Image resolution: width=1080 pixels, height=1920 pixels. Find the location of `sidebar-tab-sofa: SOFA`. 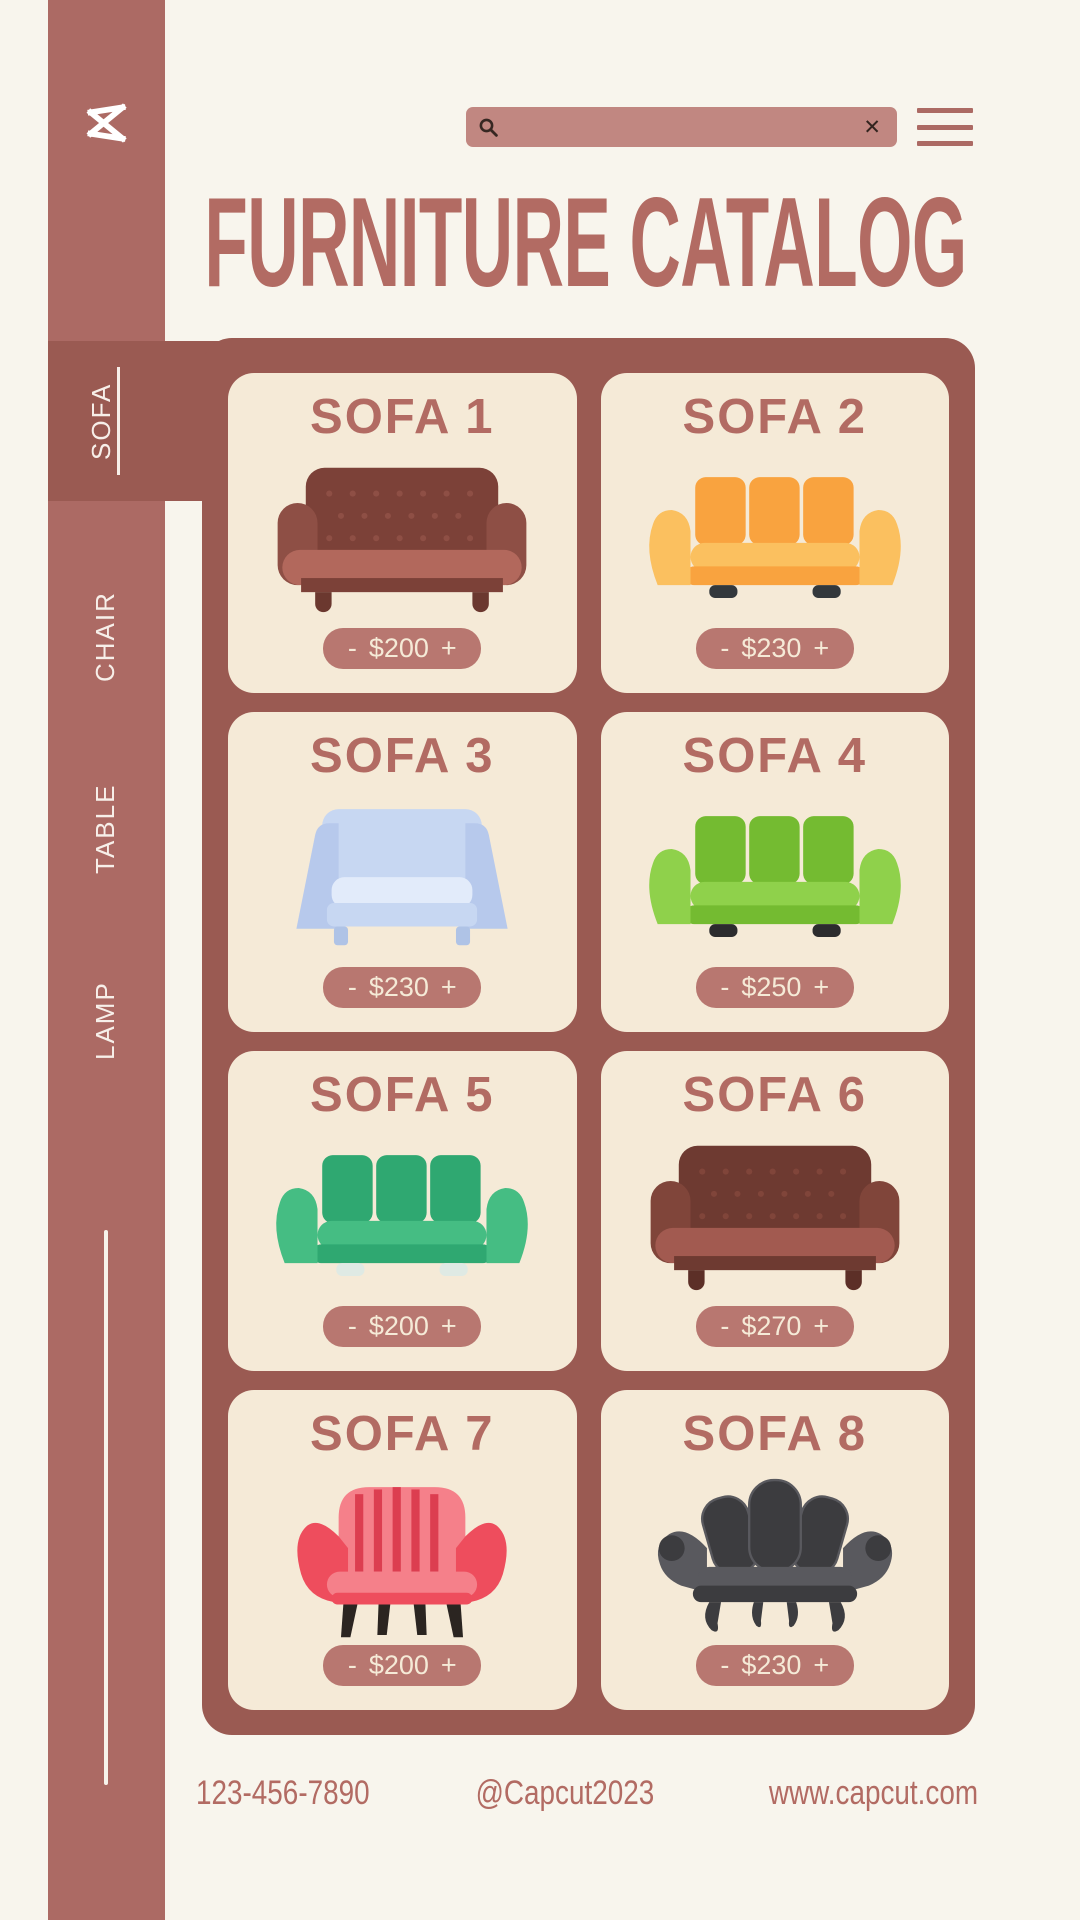

sidebar-tab-sofa: SOFA is located at coordinates (140, 421).